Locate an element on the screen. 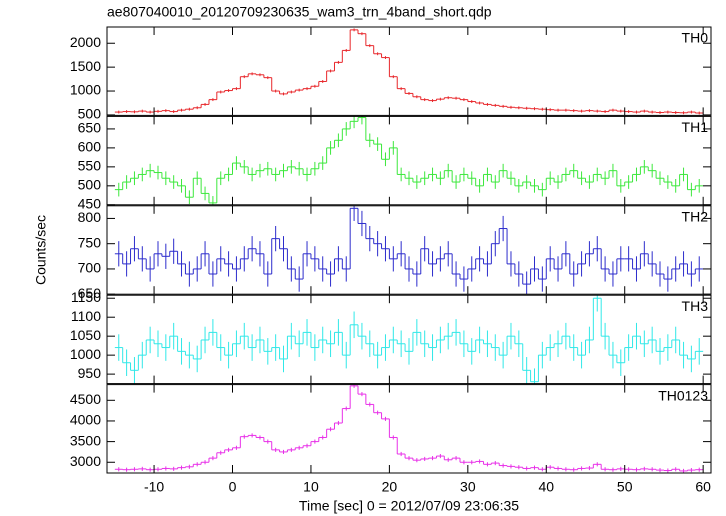 The image size is (726, 516). y-tick-label: 600 is located at coordinates (90, 147).